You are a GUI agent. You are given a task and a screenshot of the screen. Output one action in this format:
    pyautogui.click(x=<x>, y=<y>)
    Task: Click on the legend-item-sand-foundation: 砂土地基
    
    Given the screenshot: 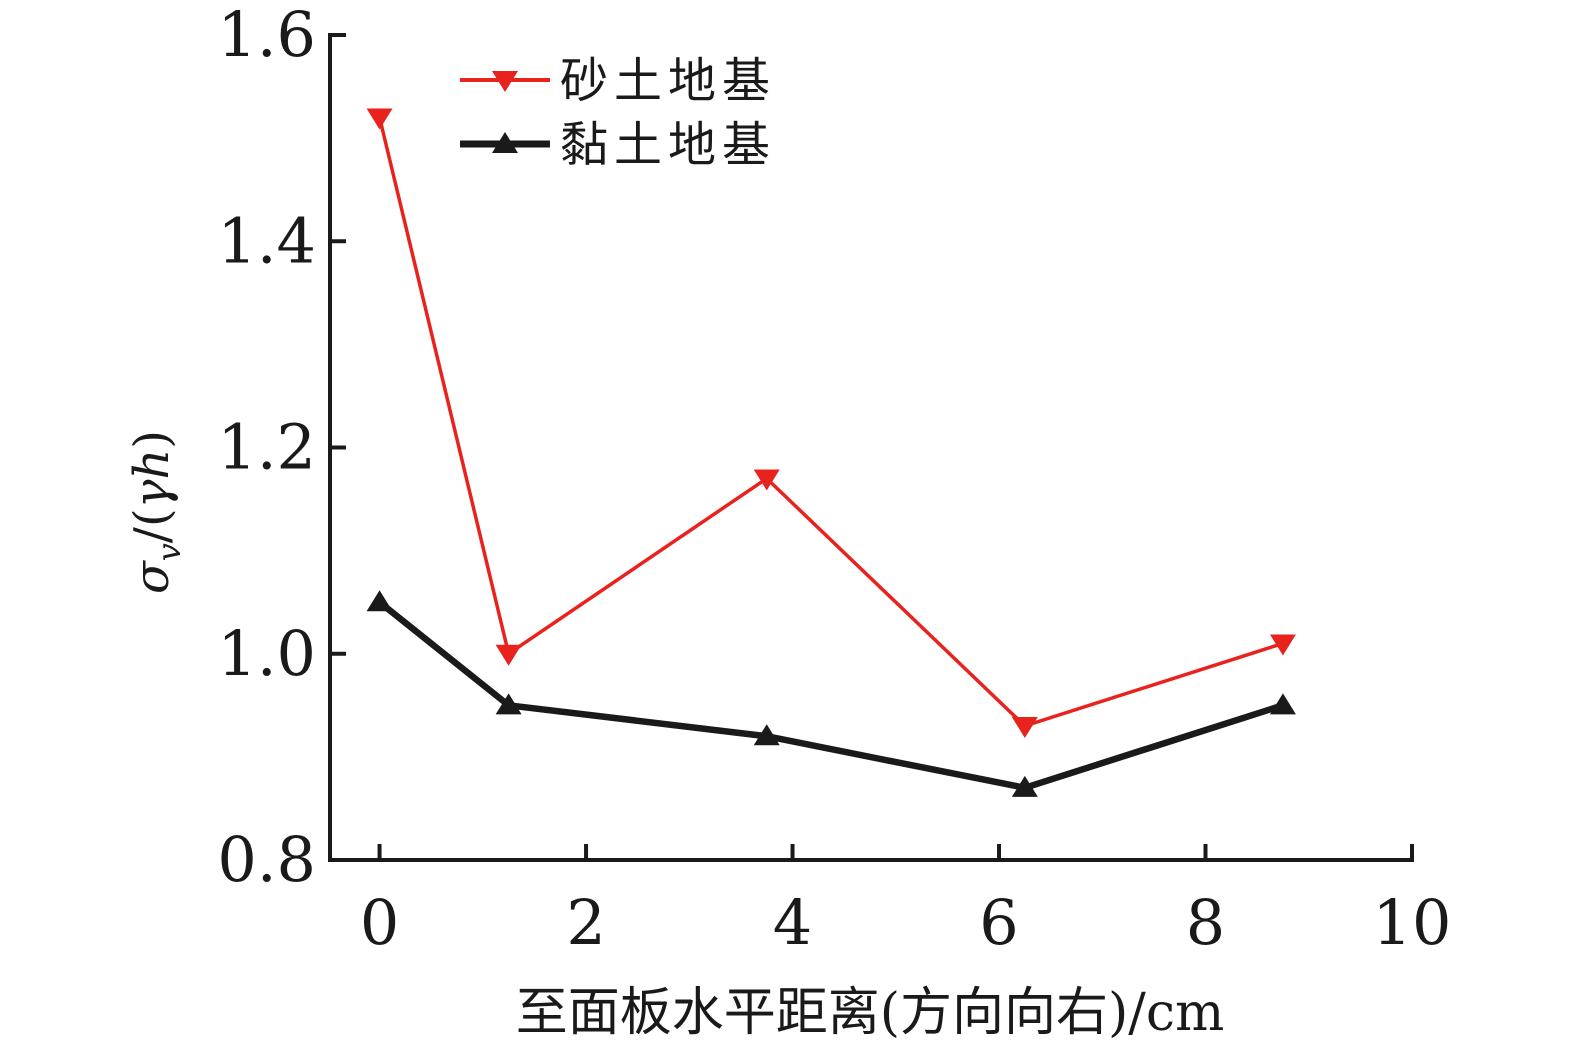 What is the action you would take?
    pyautogui.click(x=618, y=81)
    